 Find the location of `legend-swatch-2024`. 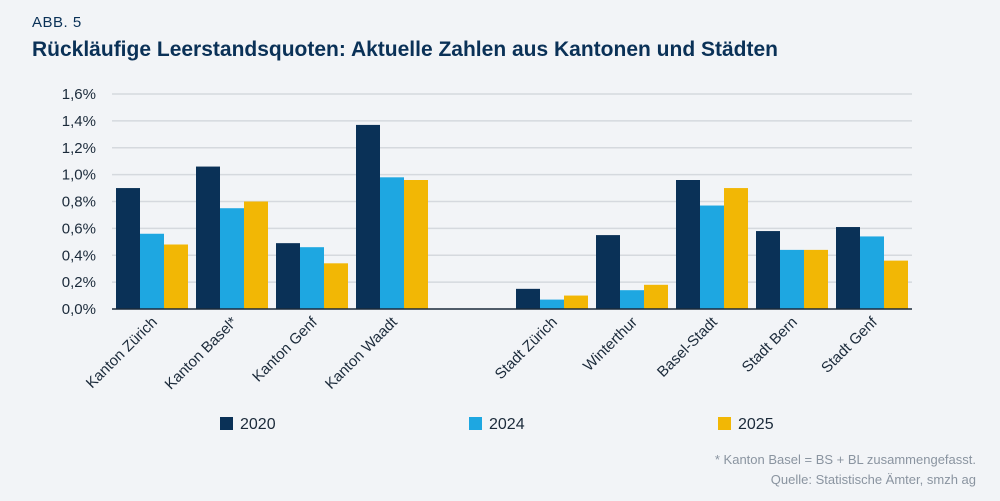

legend-swatch-2024 is located at coordinates (475, 423).